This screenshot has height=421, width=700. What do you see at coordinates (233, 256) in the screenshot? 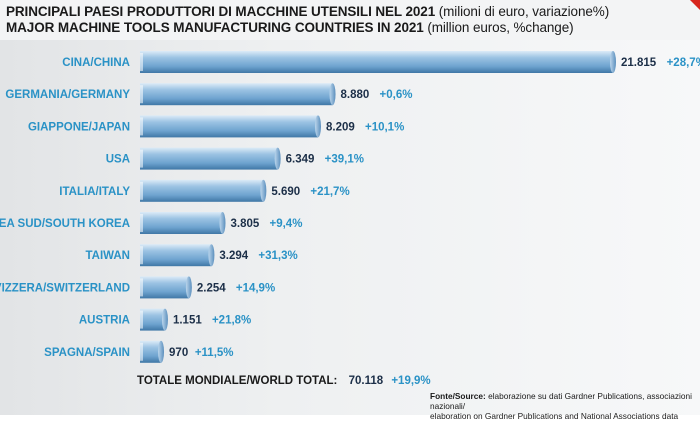
I see `value-label: 3.294` at bounding box center [233, 256].